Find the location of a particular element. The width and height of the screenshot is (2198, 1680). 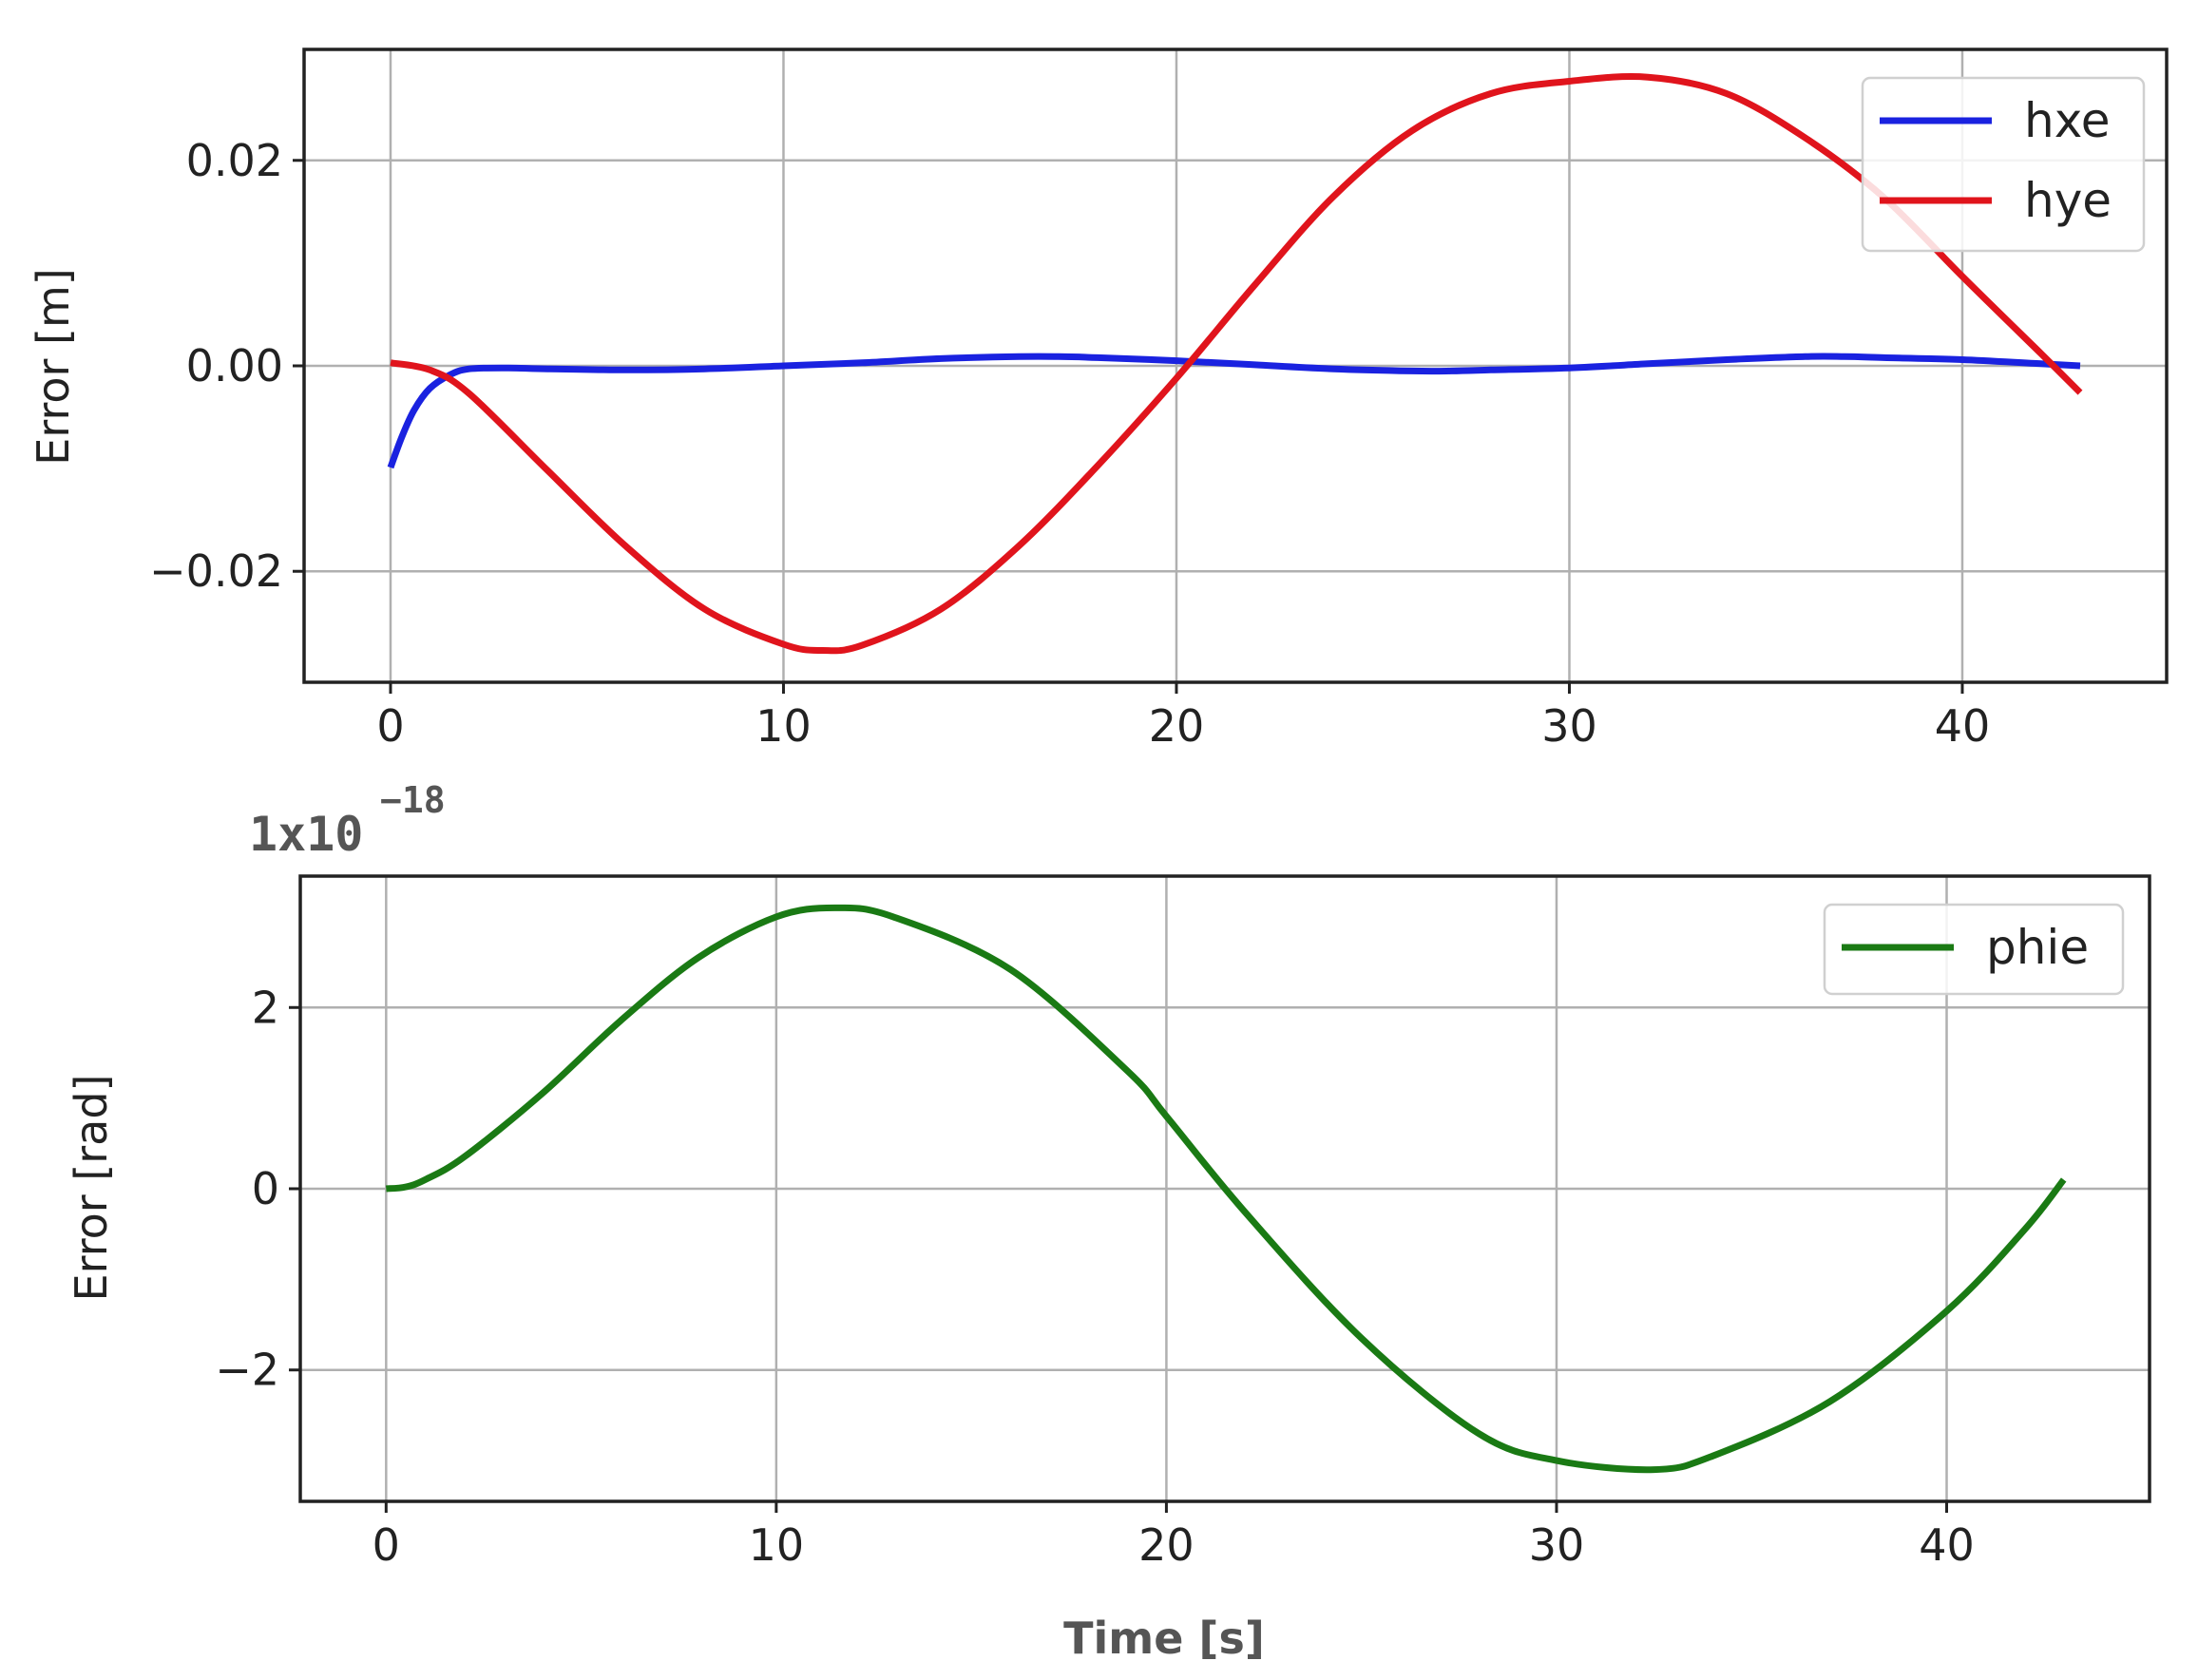

legend-label-phie: phie is located at coordinates (2037, 947).